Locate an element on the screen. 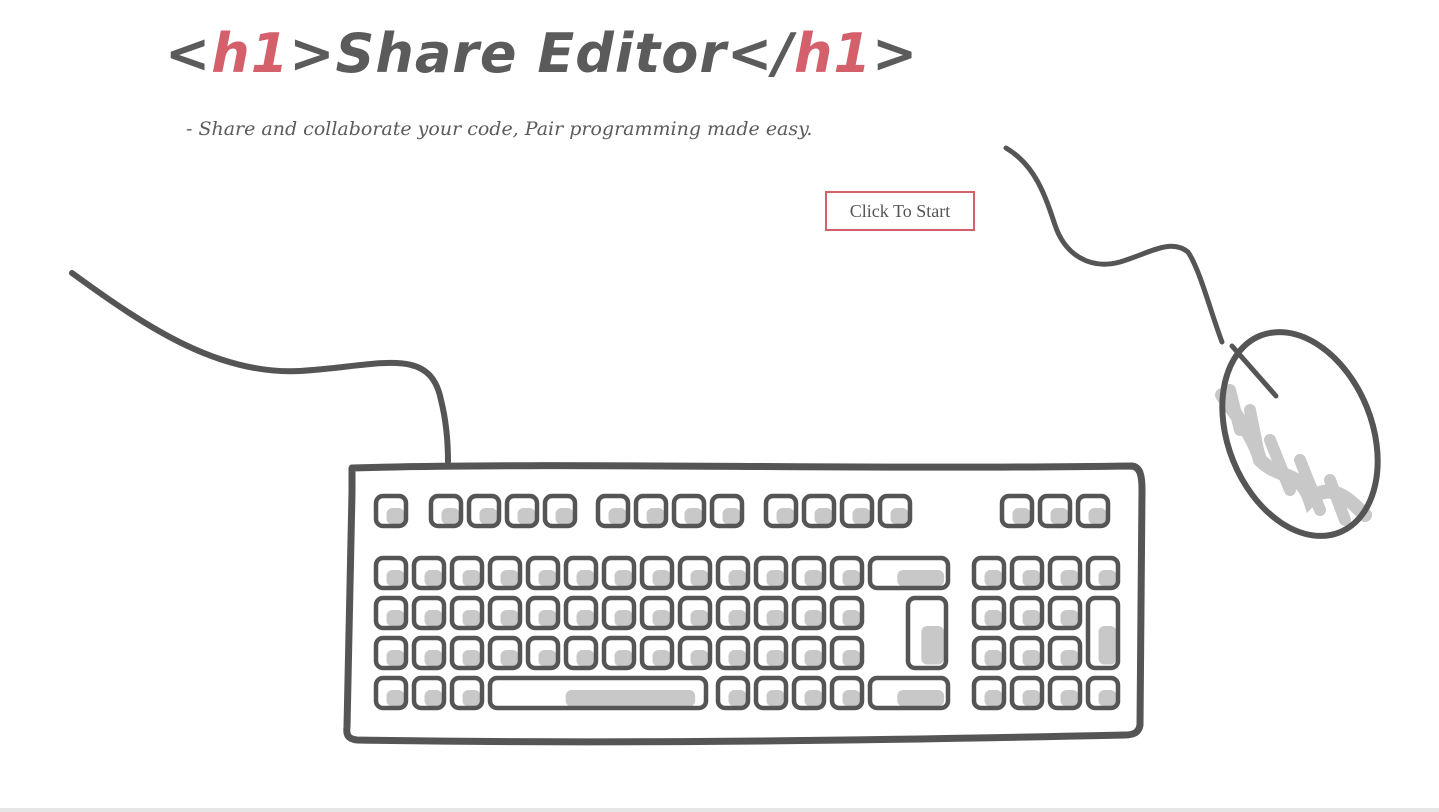  mouse-icon is located at coordinates (1298, 434).